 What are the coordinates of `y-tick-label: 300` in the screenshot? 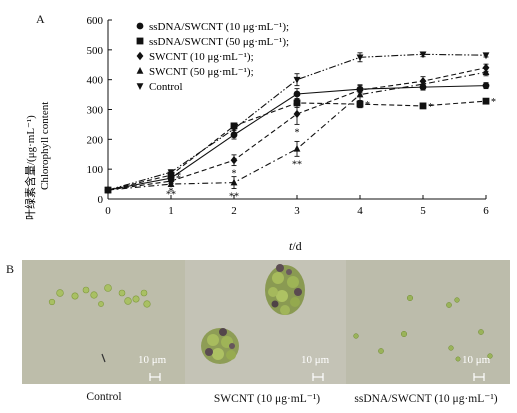 It's located at (95, 111).